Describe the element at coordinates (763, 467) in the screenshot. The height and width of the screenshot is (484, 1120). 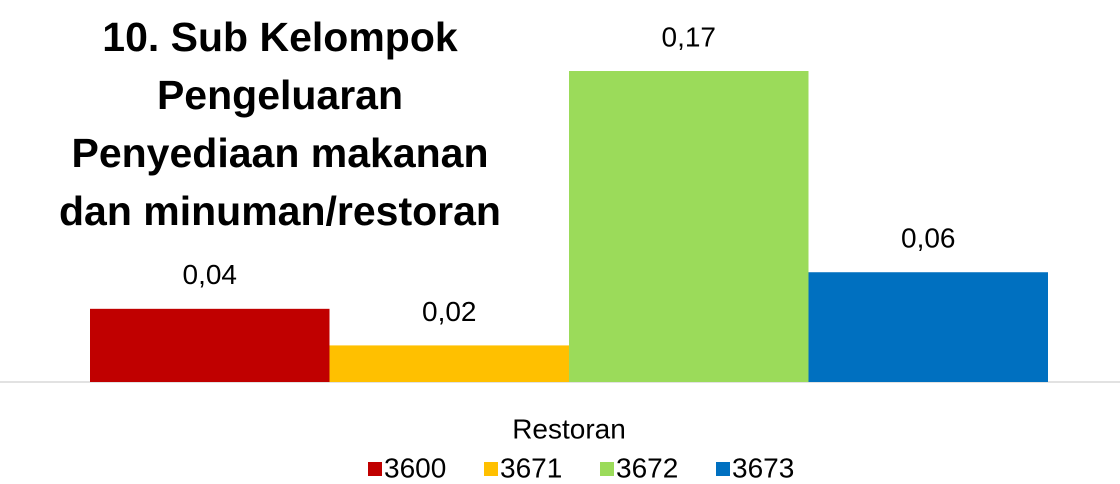
I see `legend-label: 3673` at that location.